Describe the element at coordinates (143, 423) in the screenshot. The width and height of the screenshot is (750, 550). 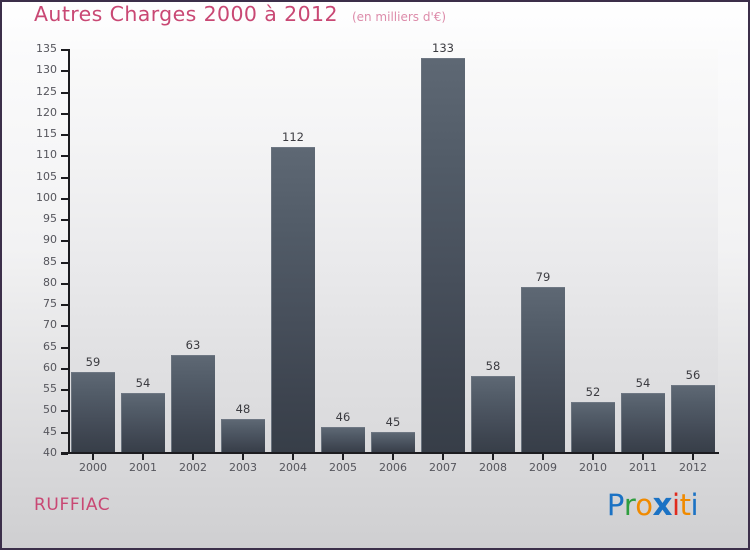
I see `bar-2001` at that location.